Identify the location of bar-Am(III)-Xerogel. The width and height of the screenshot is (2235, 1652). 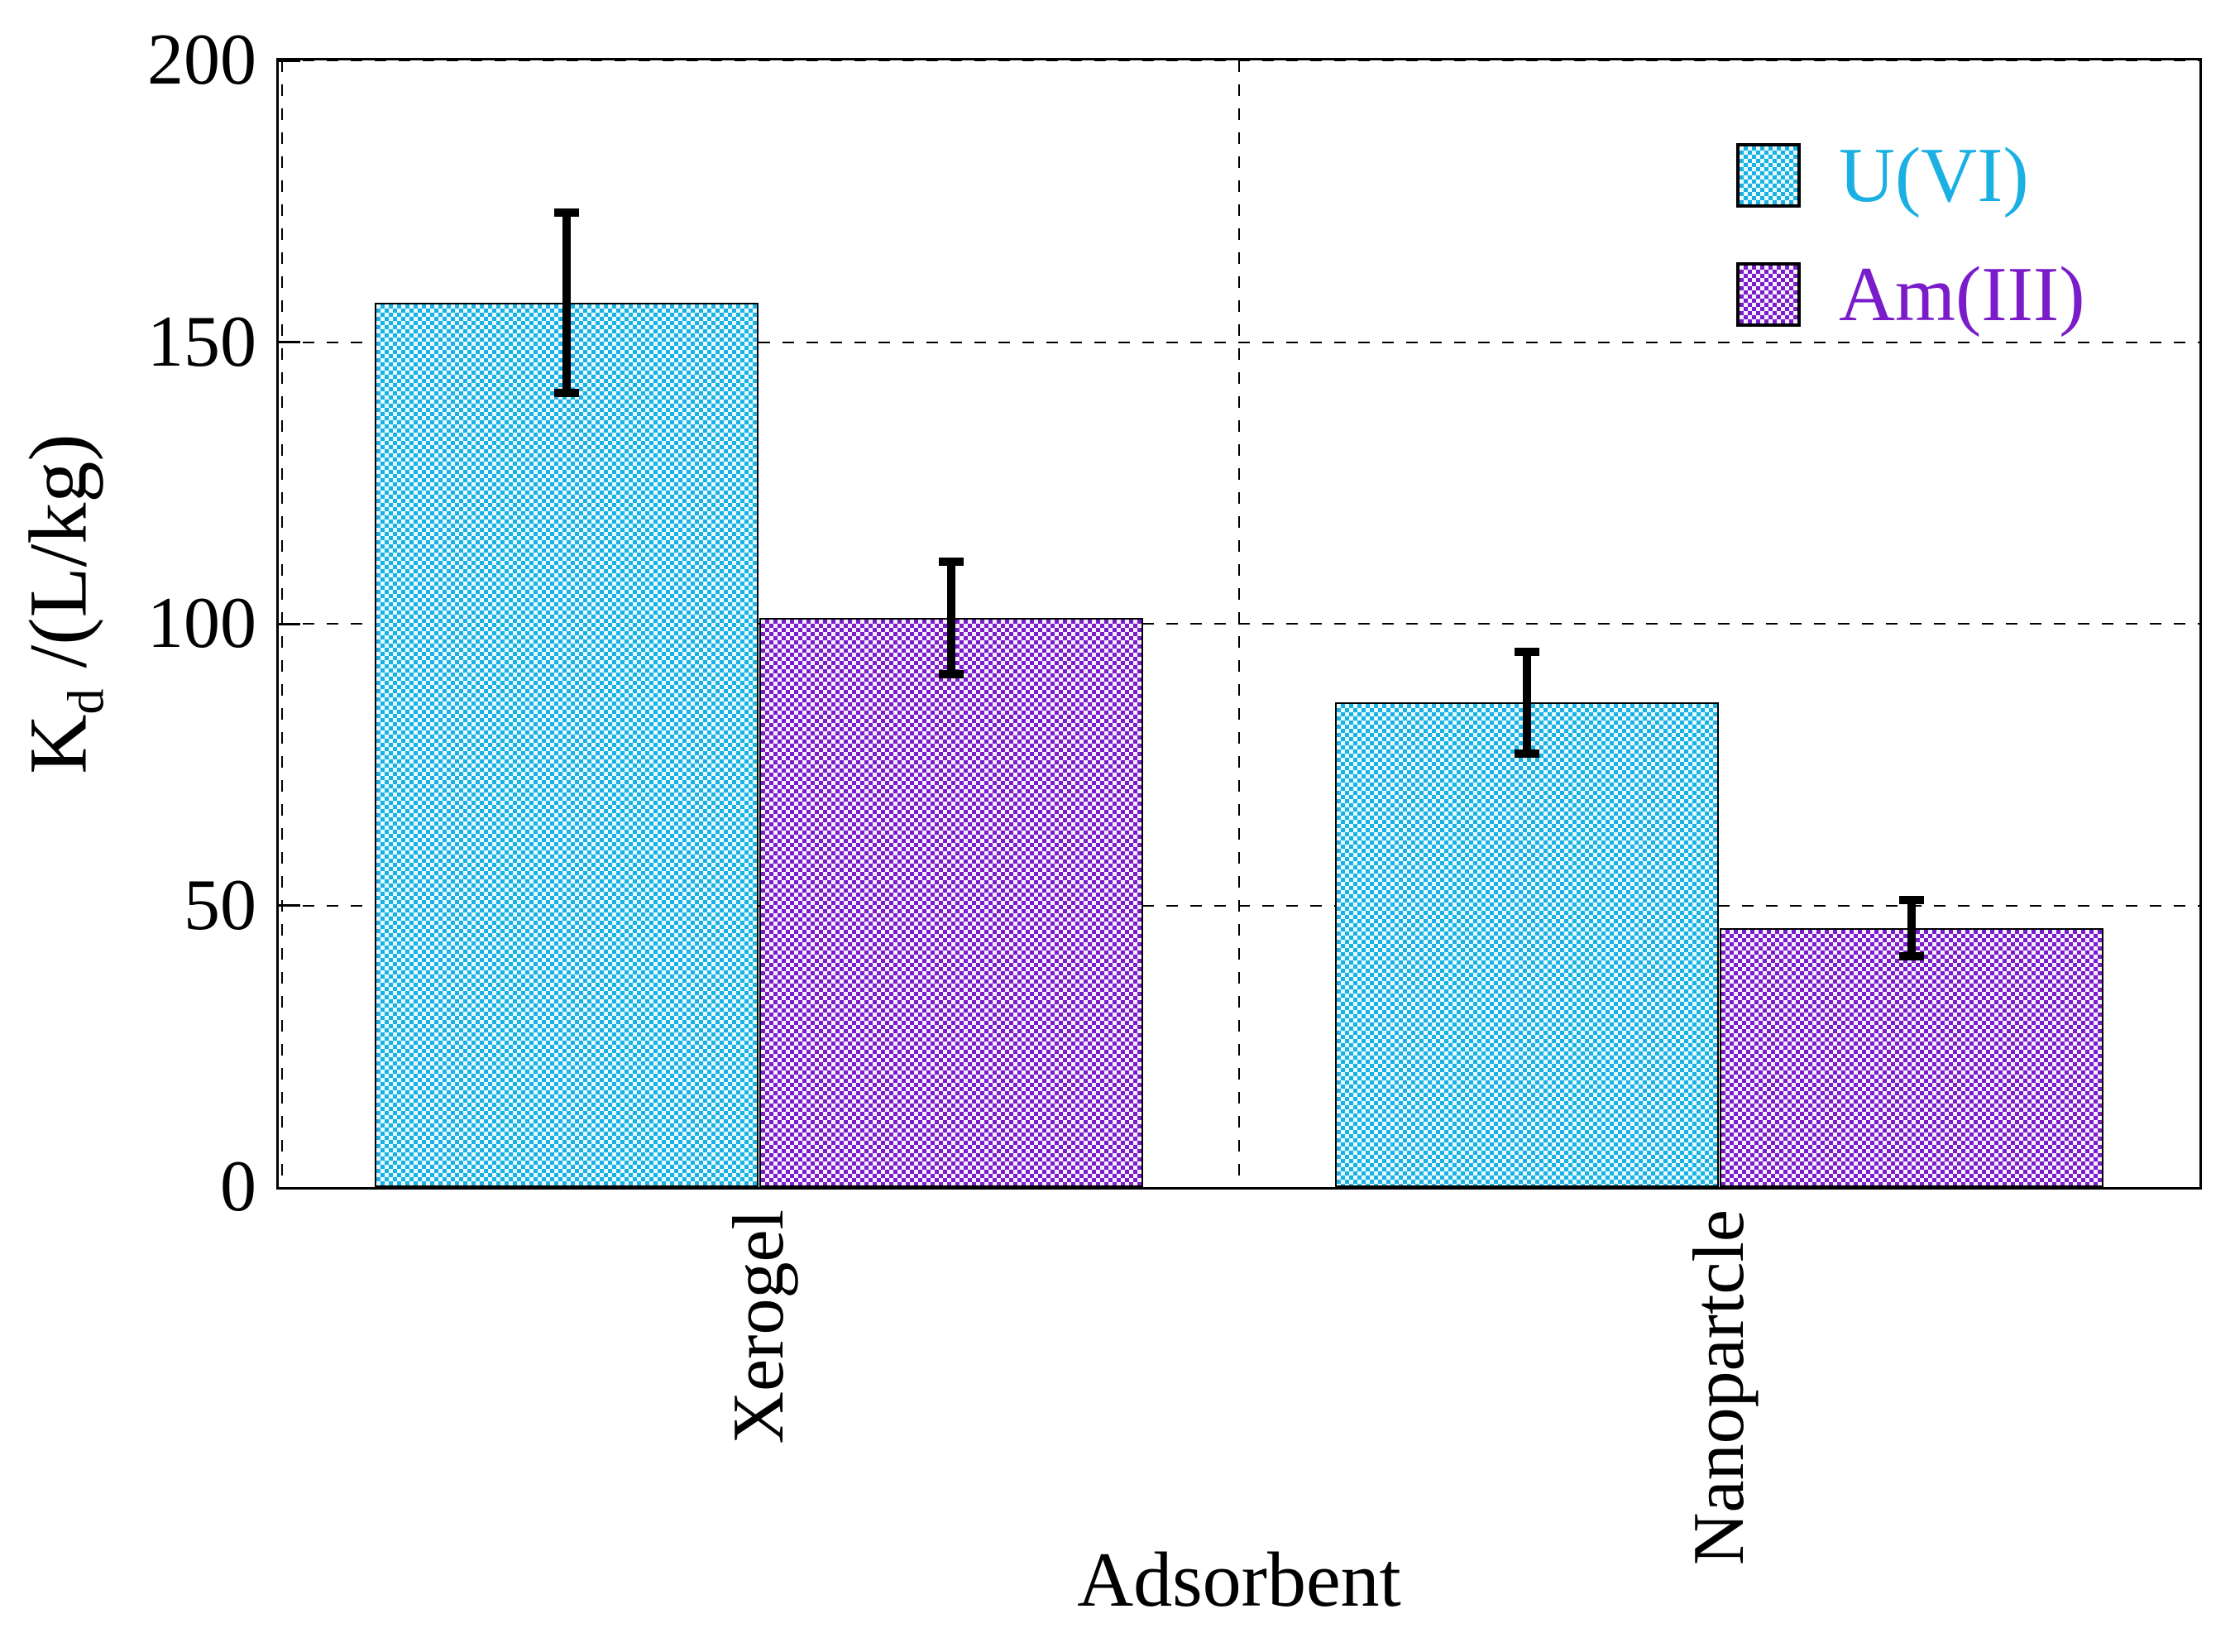
(951, 902).